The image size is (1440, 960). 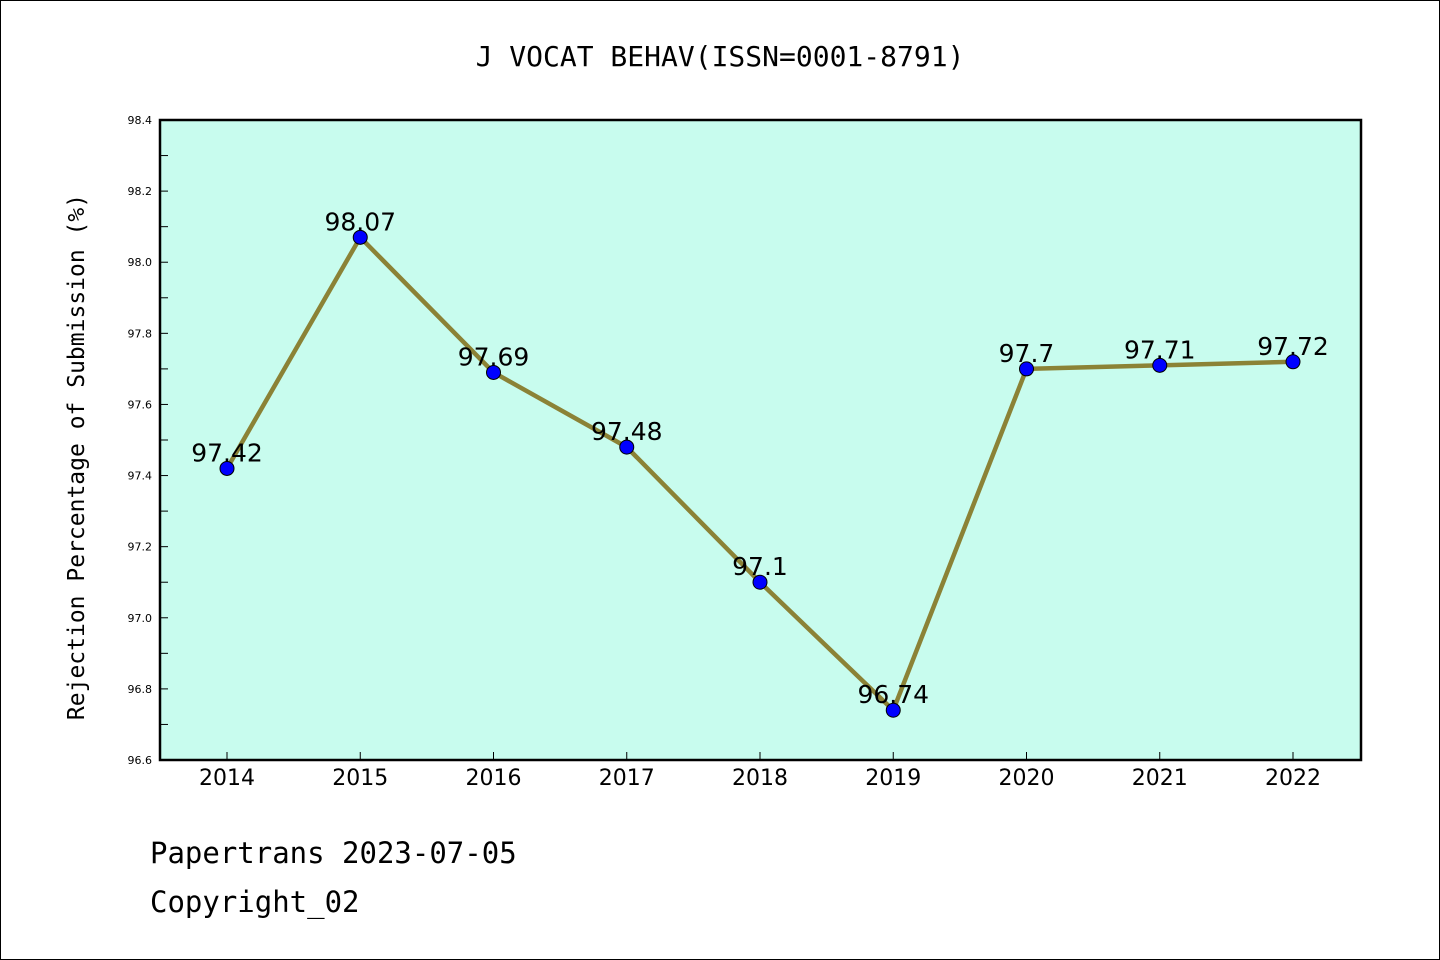 What do you see at coordinates (627, 778) in the screenshot?
I see `x-tick-label: 2017` at bounding box center [627, 778].